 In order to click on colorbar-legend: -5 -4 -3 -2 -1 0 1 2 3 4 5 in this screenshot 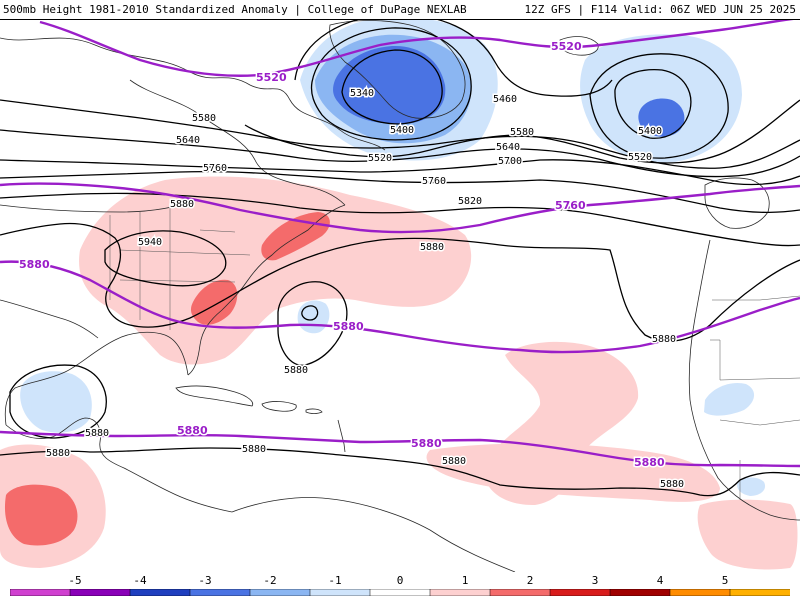, I will do `click(400, 586)`.